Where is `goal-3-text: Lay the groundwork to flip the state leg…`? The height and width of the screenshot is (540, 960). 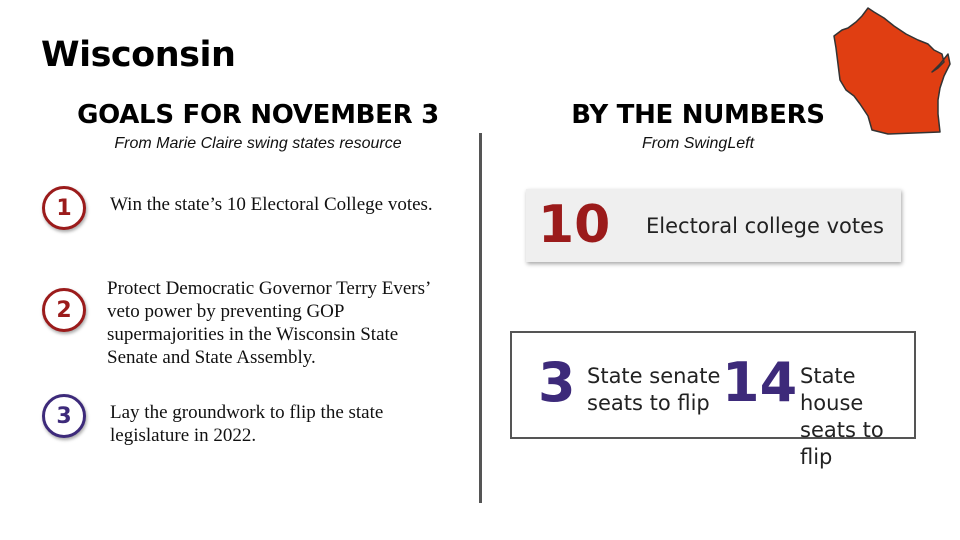 goal-3-text: Lay the groundwork to flip the state leg… is located at coordinates (247, 424).